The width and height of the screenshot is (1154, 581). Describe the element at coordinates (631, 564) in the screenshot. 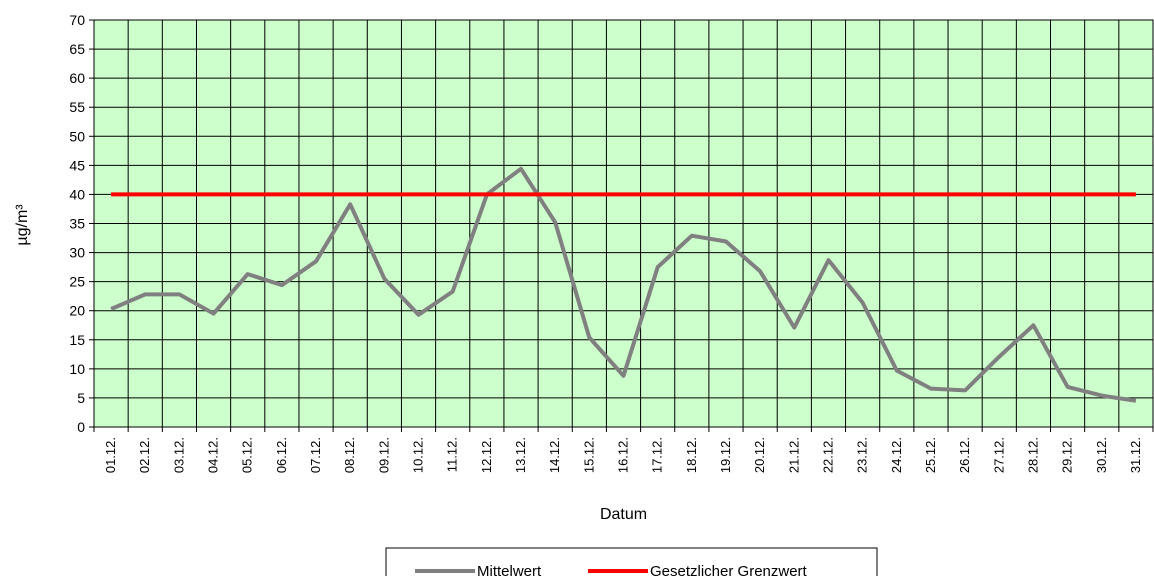

I see `legend: Mittelwert Gesetzlicher Grenzwert` at that location.